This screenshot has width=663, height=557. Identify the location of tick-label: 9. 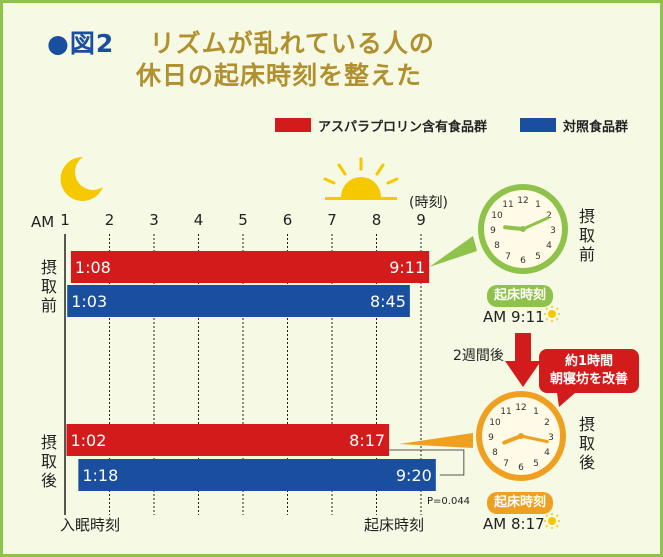
(421, 220).